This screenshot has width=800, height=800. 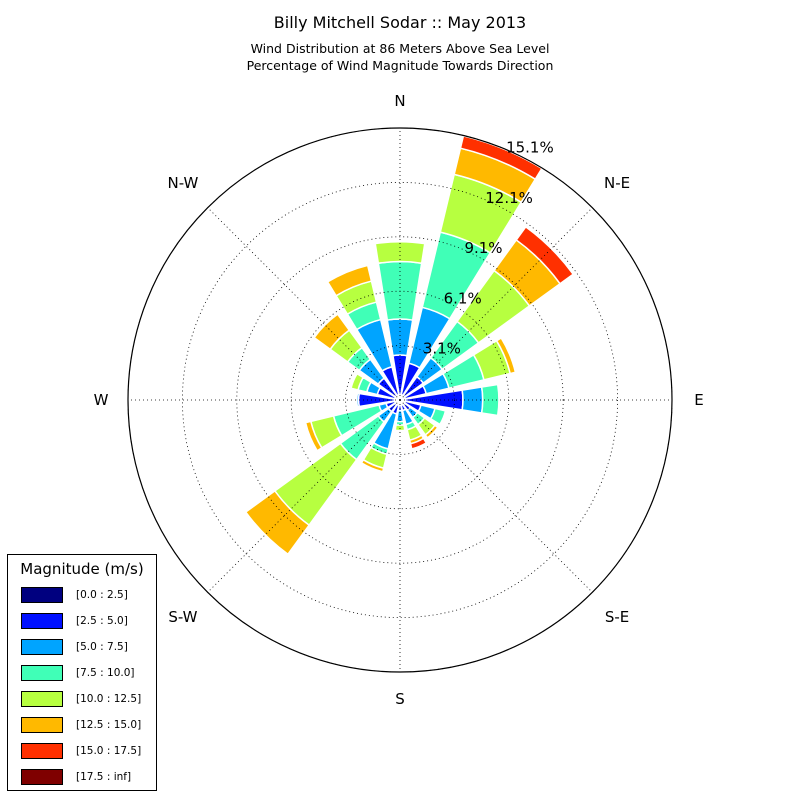 What do you see at coordinates (506, 355) in the screenshot?
I see `bar-dir-67.5-bin-5` at bounding box center [506, 355].